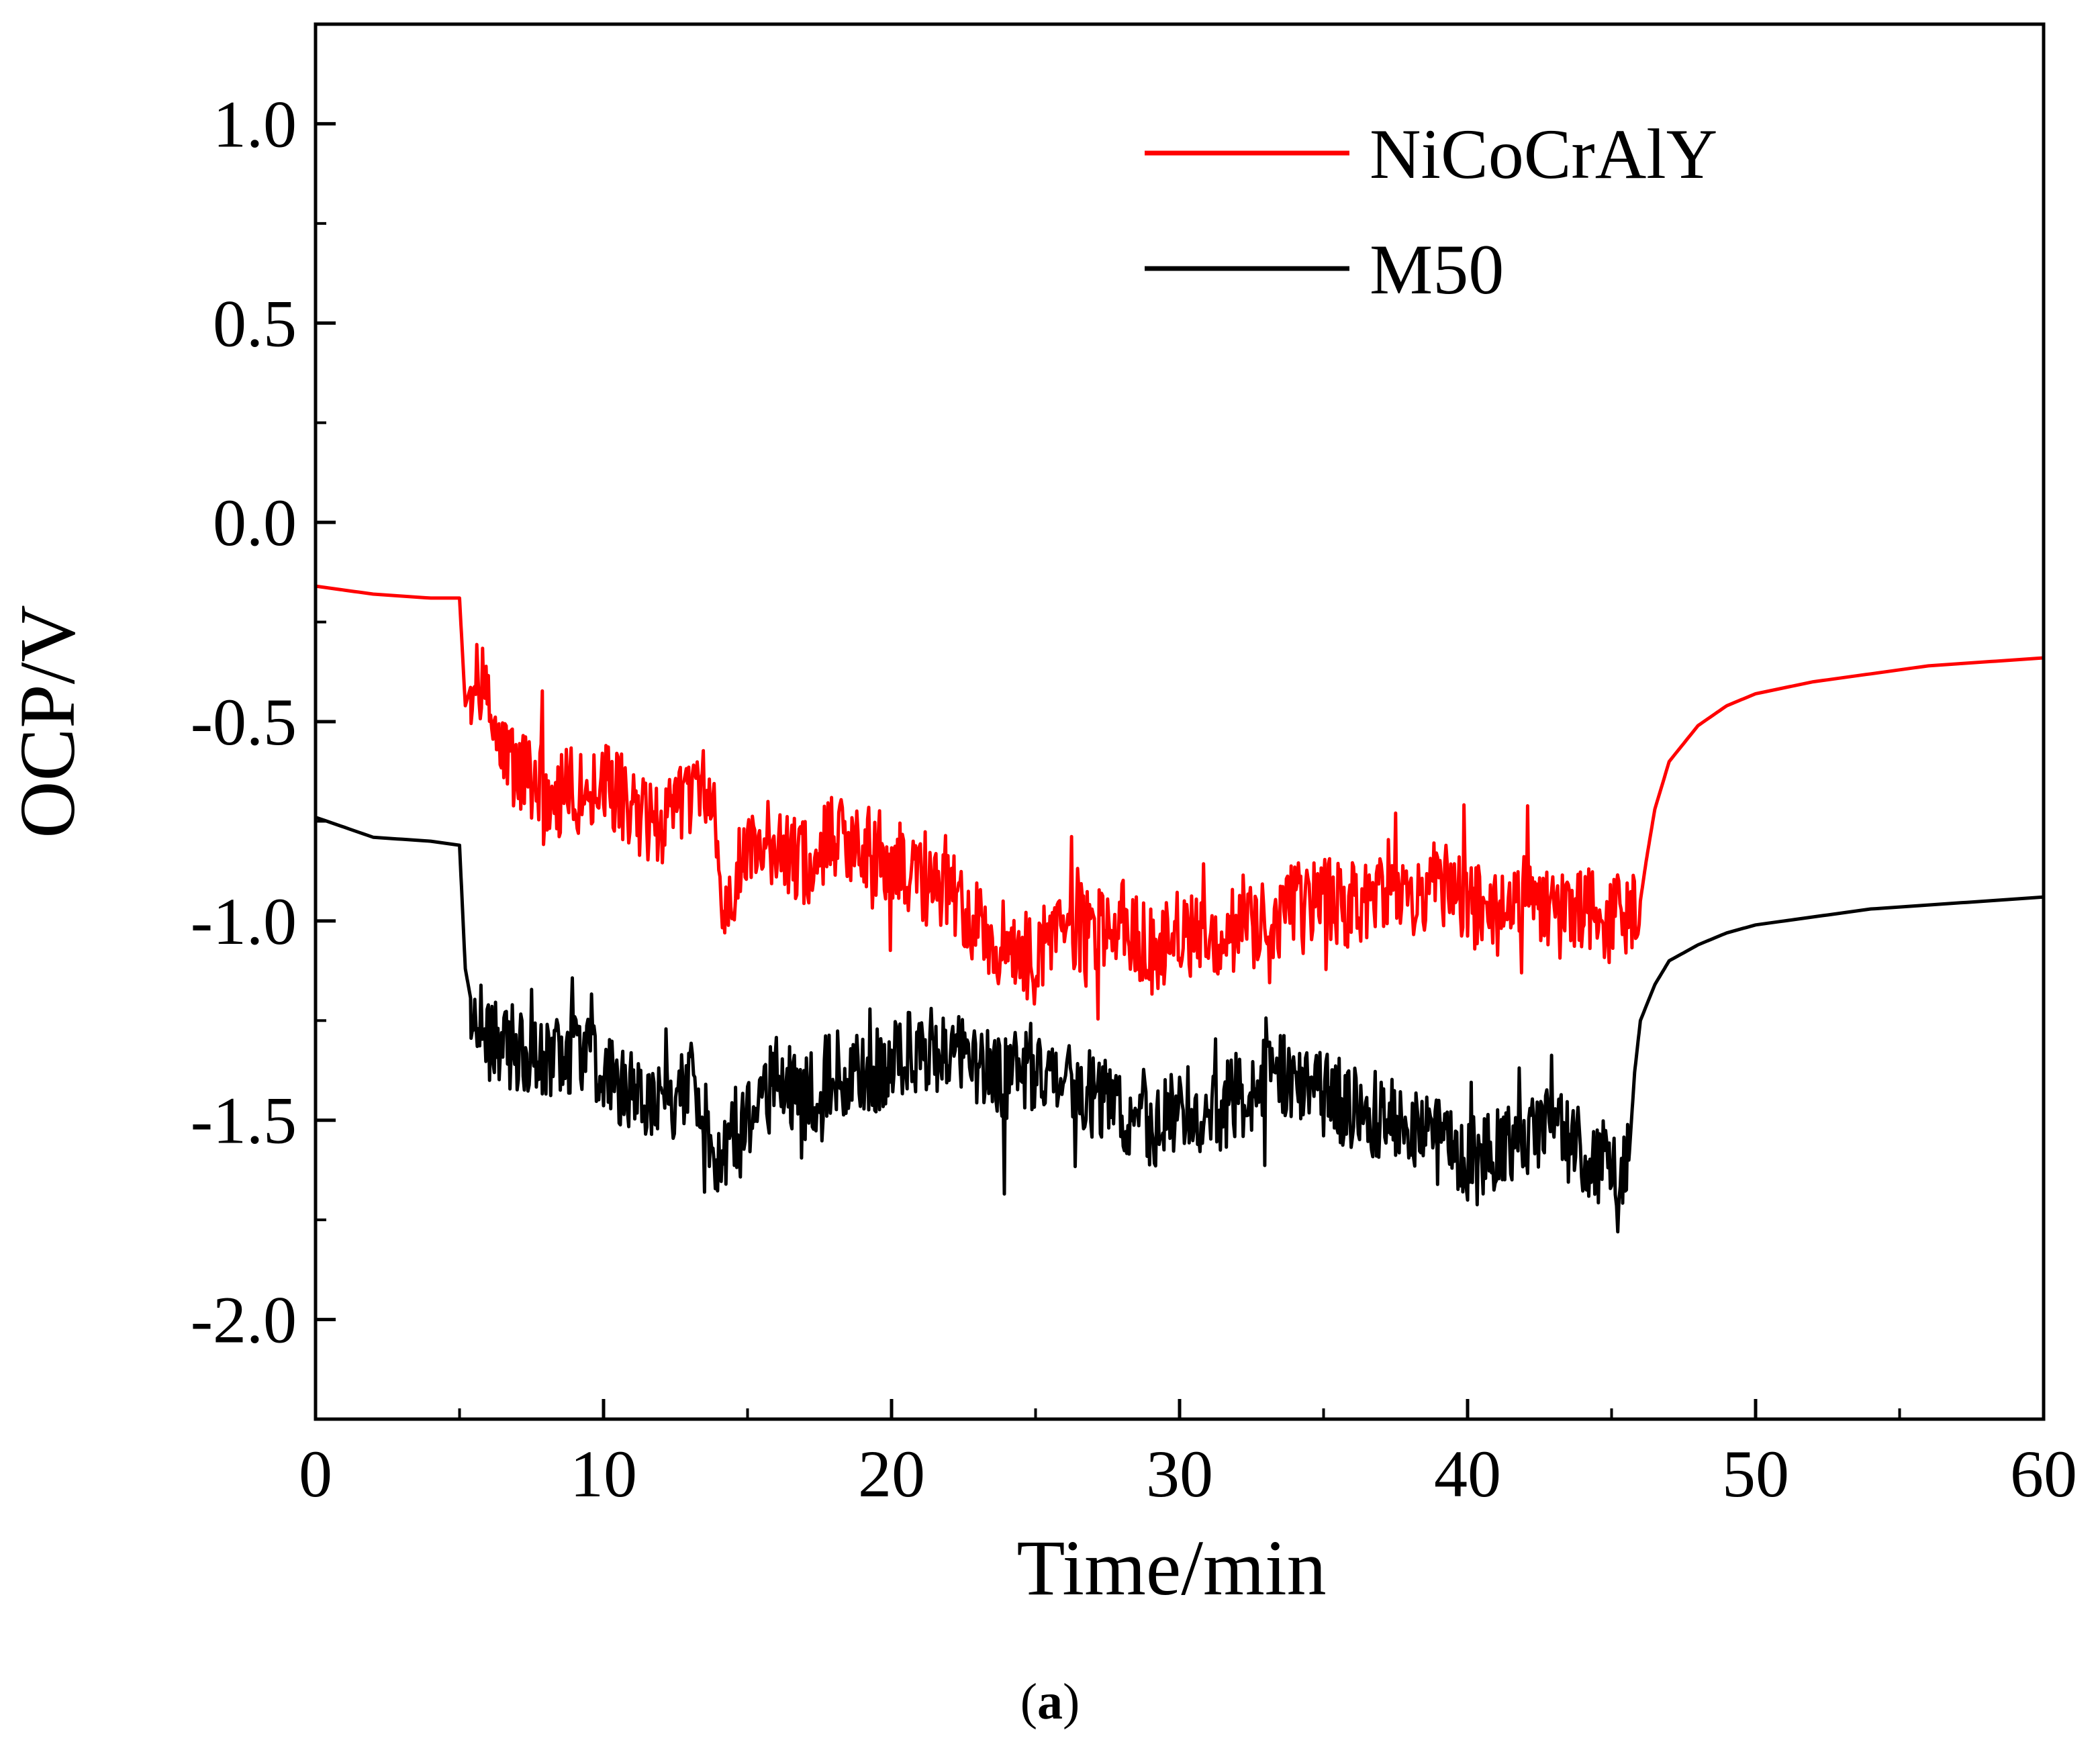 This screenshot has height=1738, width=2100. What do you see at coordinates (255, 124) in the screenshot?
I see `y-tick-label: 1.0` at bounding box center [255, 124].